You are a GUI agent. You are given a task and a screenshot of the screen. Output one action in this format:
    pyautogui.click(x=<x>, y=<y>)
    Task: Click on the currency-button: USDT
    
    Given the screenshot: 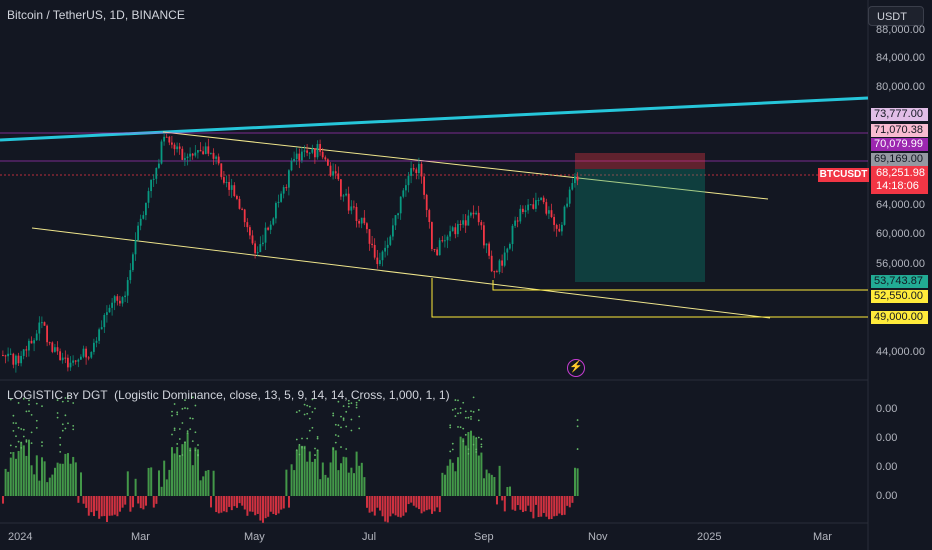 What is the action you would take?
    pyautogui.click(x=896, y=16)
    